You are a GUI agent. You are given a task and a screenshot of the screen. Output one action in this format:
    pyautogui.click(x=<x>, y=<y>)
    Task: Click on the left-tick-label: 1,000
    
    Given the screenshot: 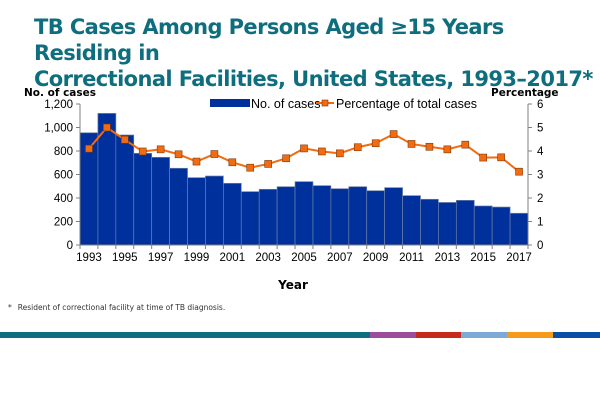 What is the action you would take?
    pyautogui.click(x=58, y=129)
    